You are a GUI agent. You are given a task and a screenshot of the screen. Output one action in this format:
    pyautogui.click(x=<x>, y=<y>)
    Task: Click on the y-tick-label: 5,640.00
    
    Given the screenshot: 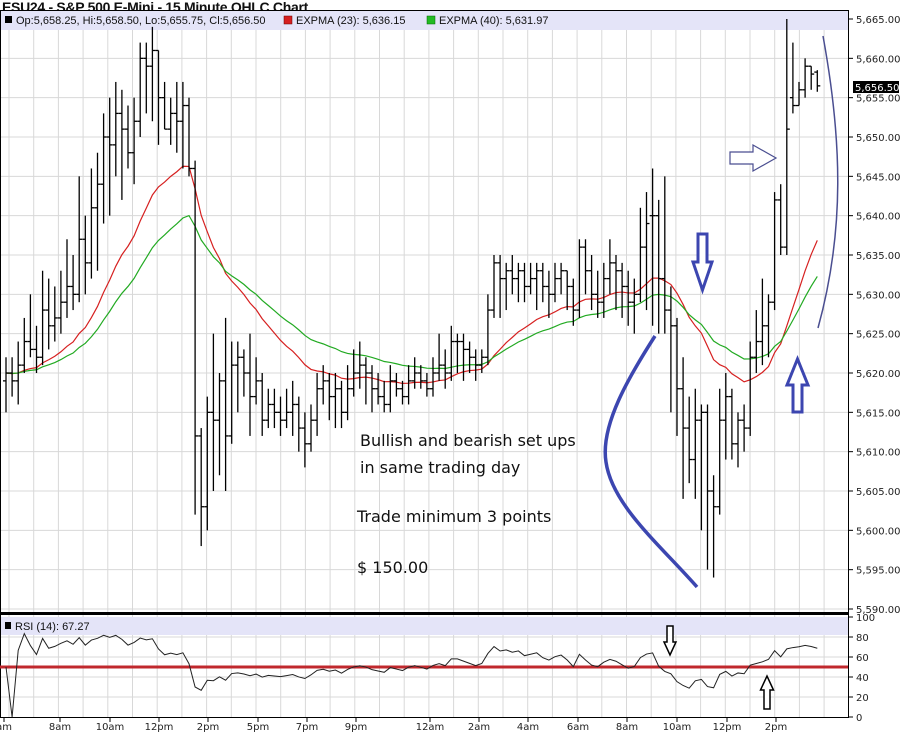 What is the action you would take?
    pyautogui.click(x=878, y=217)
    